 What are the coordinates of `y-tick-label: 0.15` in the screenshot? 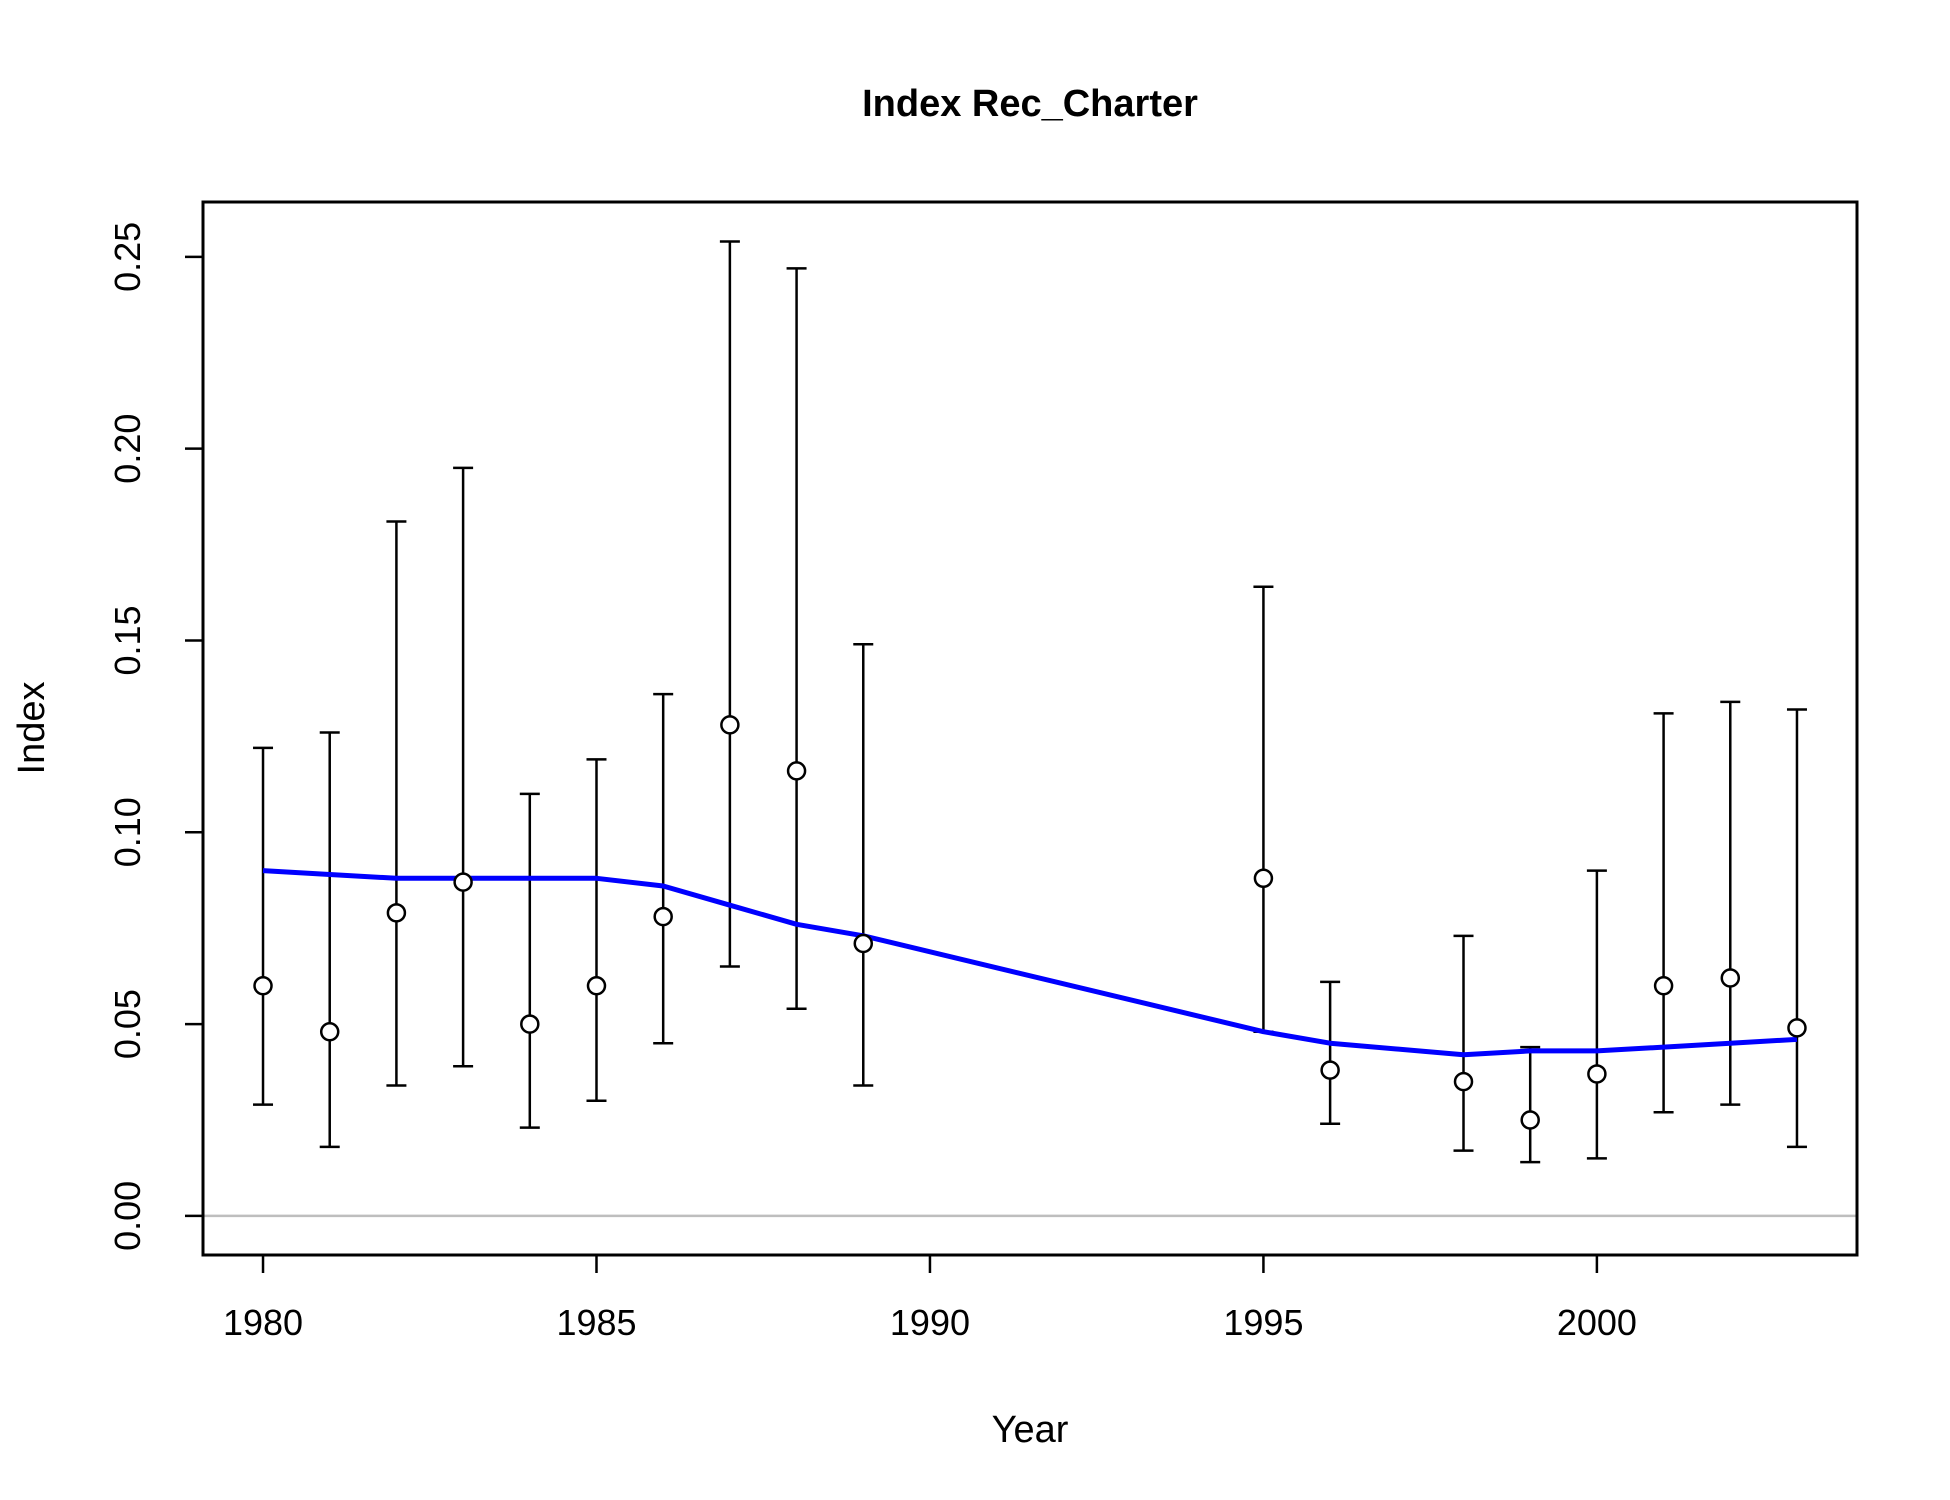 It's located at (127, 640).